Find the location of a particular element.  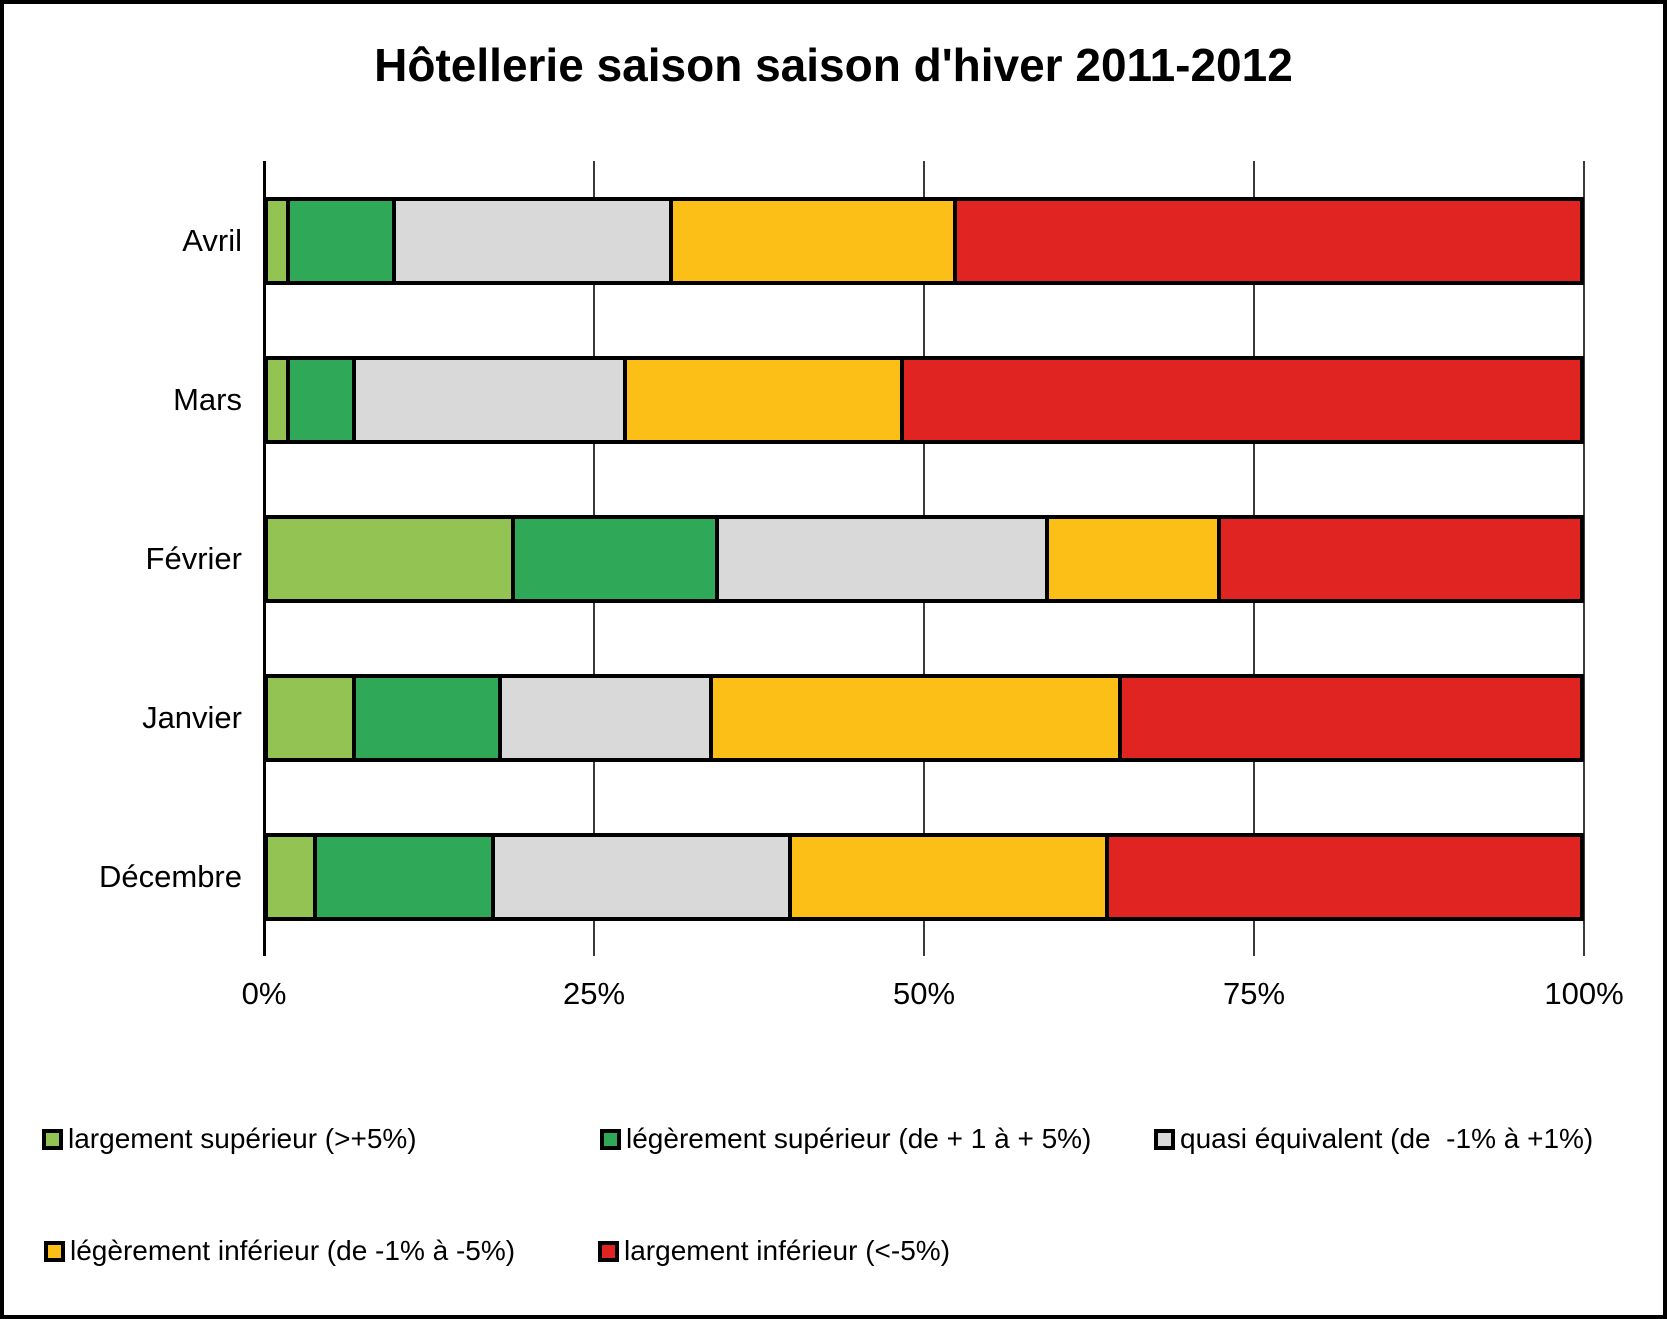

legend-item-legerement-superieur: légèrement supérieur (de + 1 à + 5%) is located at coordinates (845, 1139).